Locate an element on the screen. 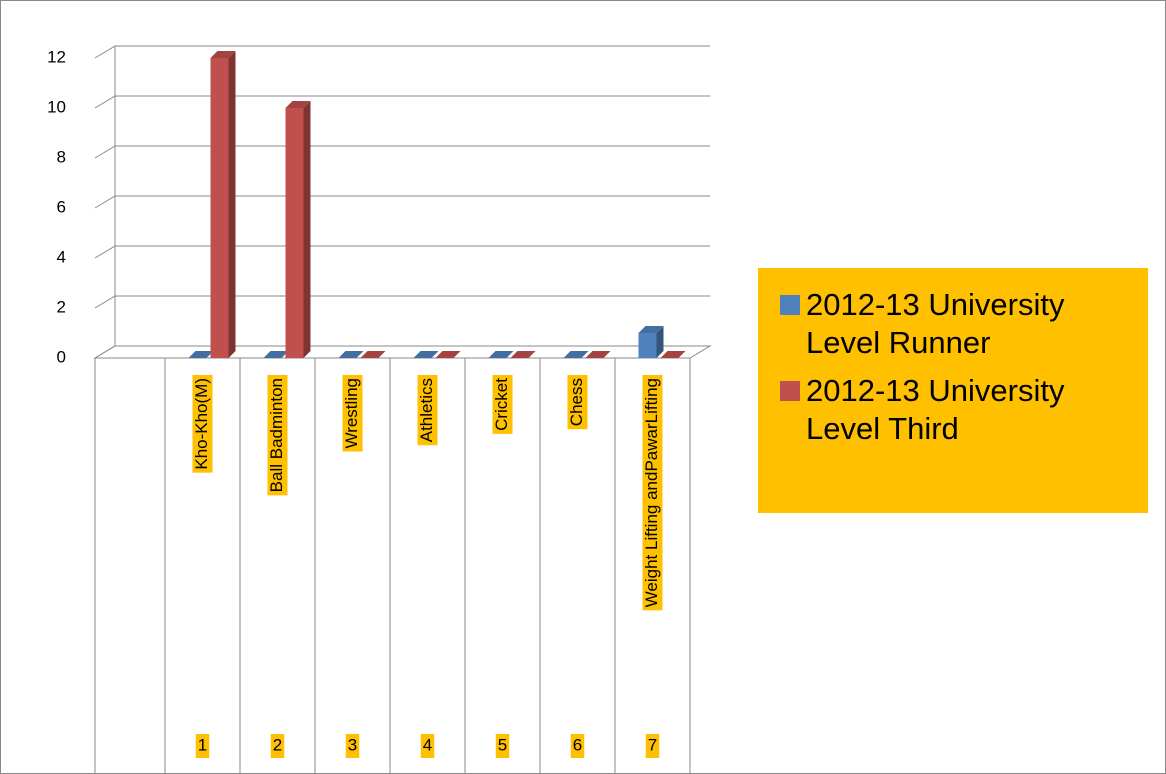 This screenshot has width=1166, height=774. y-tick-label: 8 is located at coordinates (61, 156).